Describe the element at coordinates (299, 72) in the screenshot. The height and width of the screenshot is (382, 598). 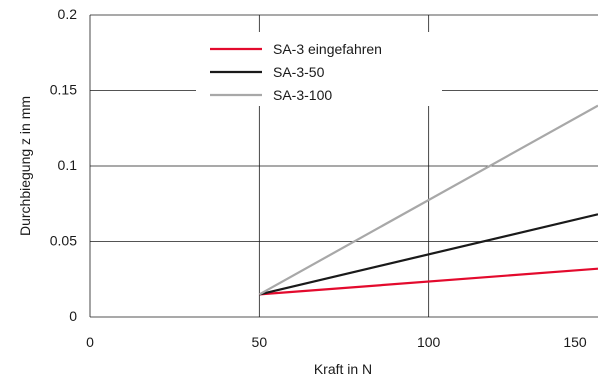
I see `legend-label: SA-3-50` at that location.